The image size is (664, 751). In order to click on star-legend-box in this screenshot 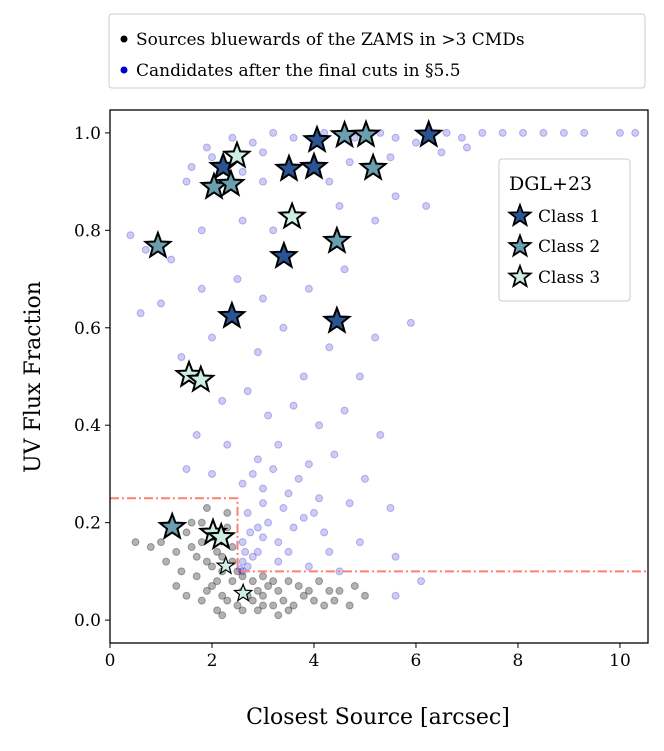, I will do `click(564, 230)`.